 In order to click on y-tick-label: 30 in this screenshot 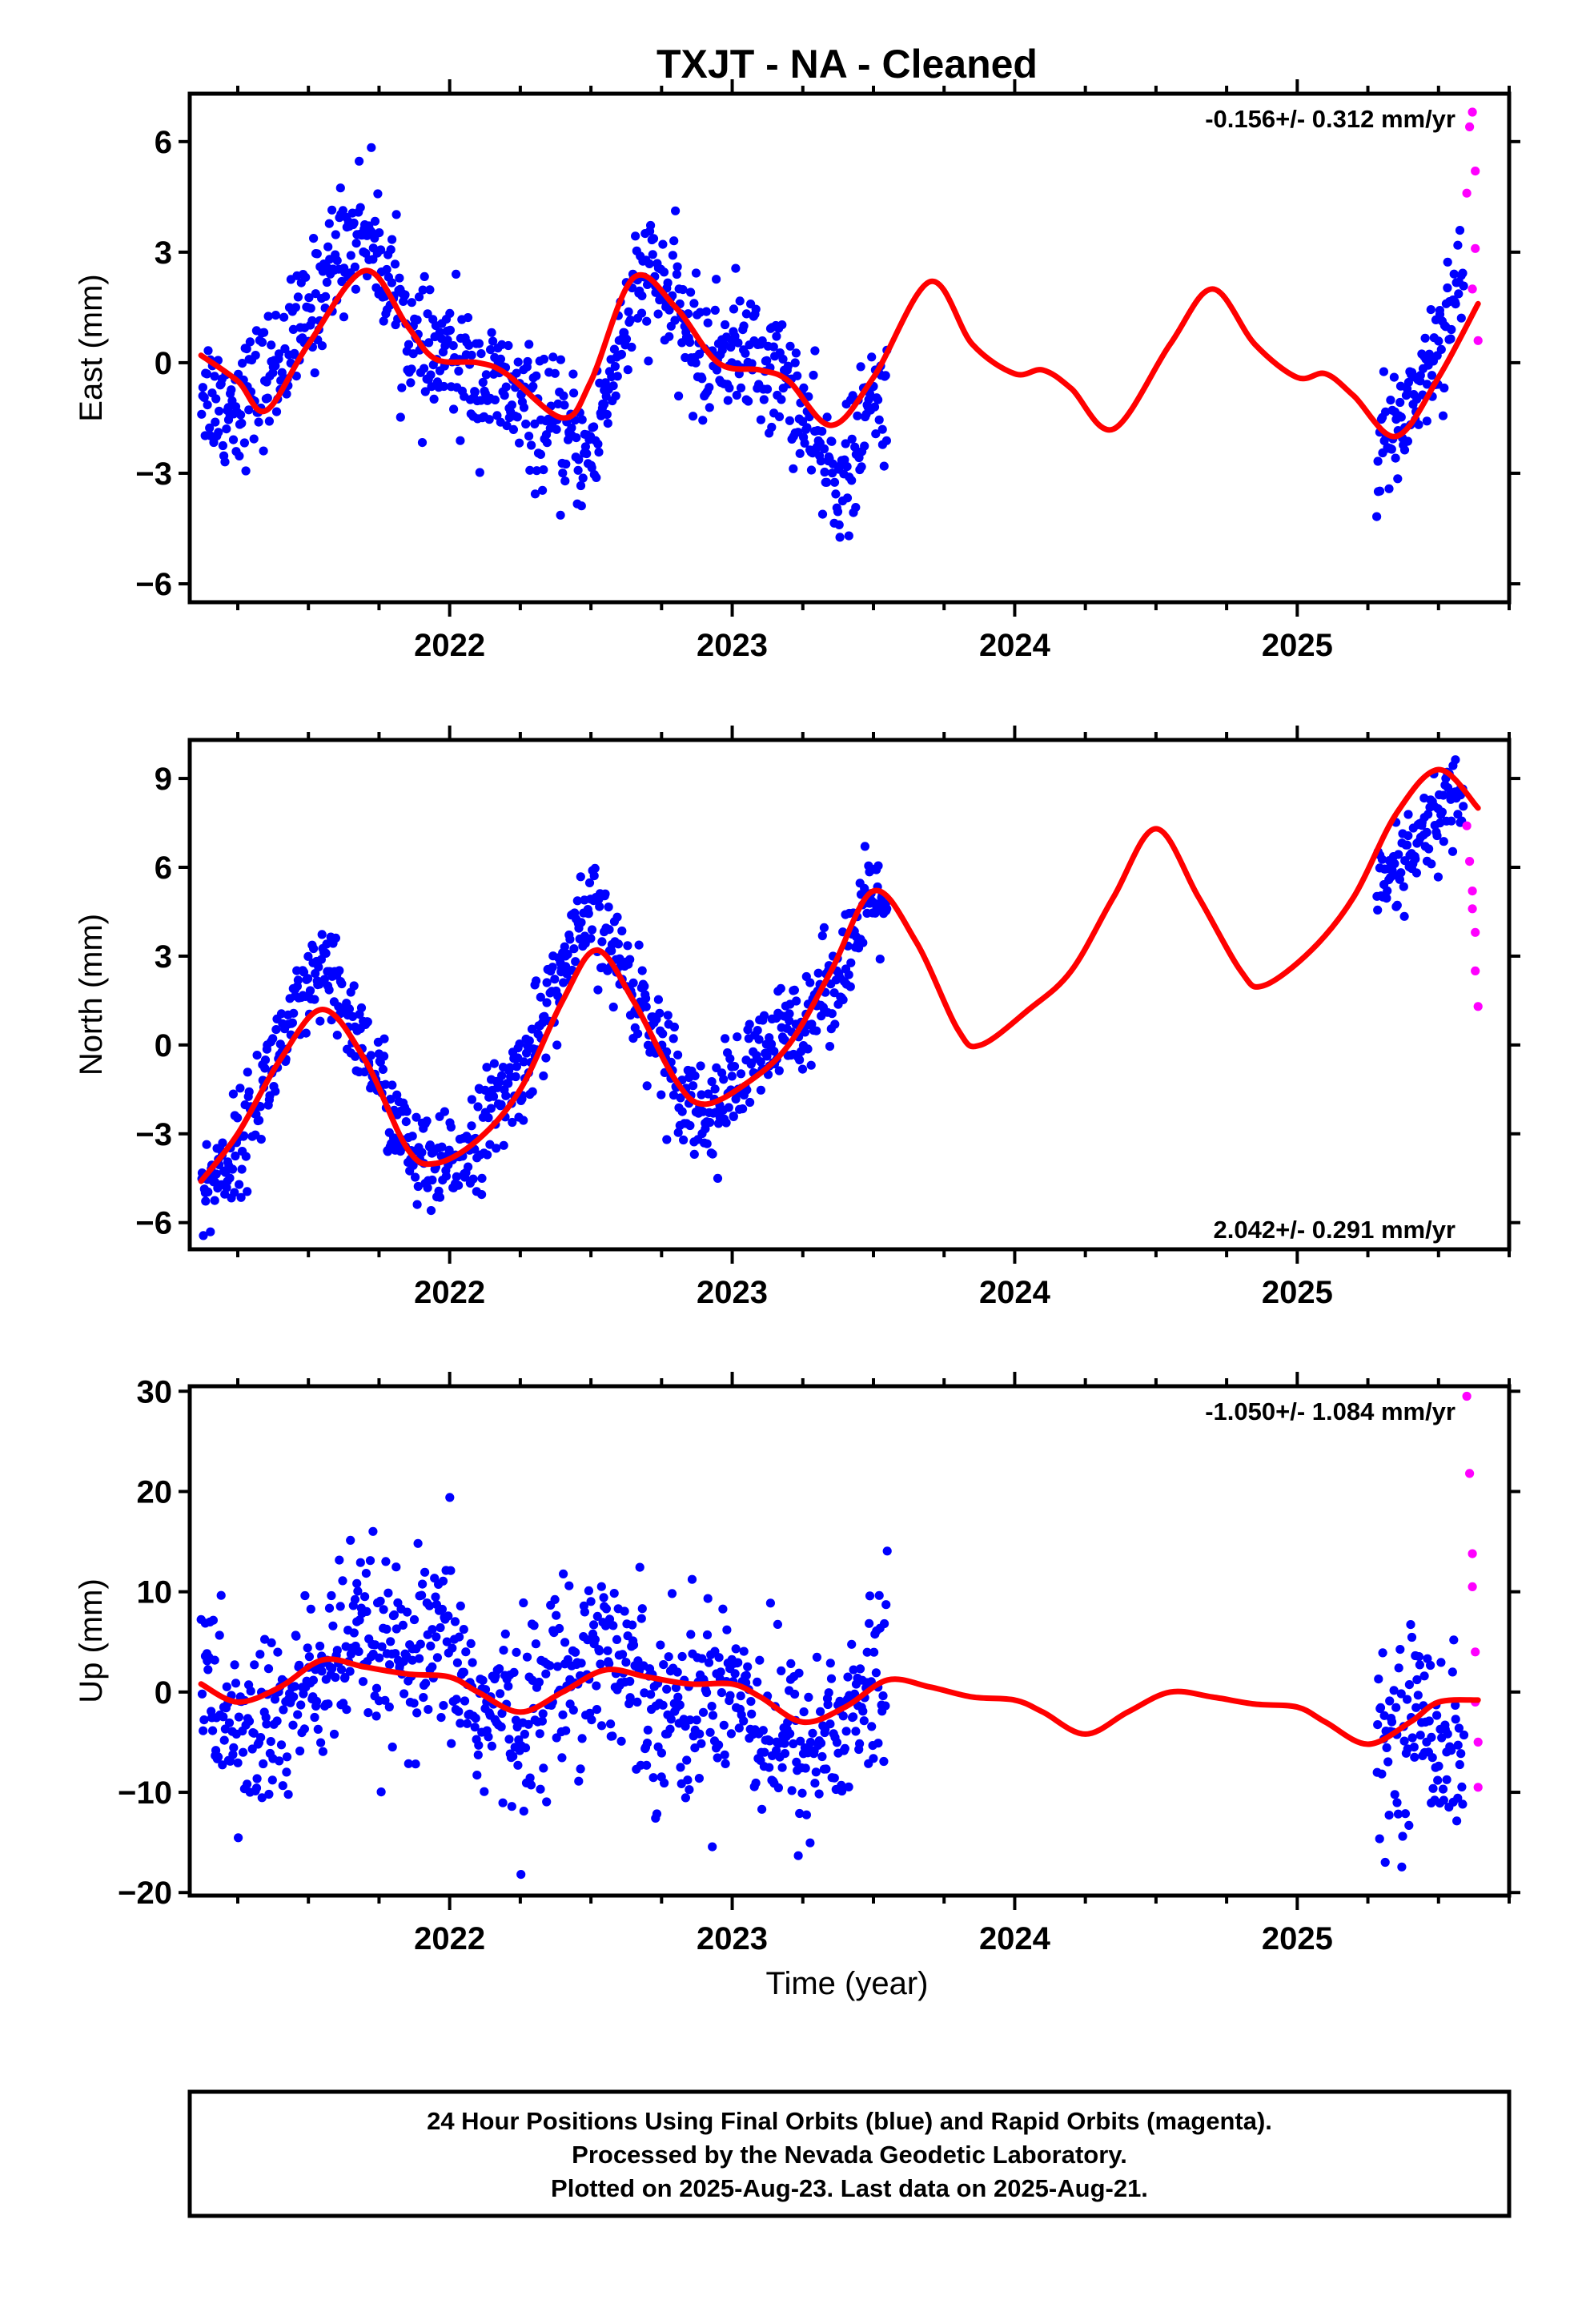, I will do `click(155, 1391)`.